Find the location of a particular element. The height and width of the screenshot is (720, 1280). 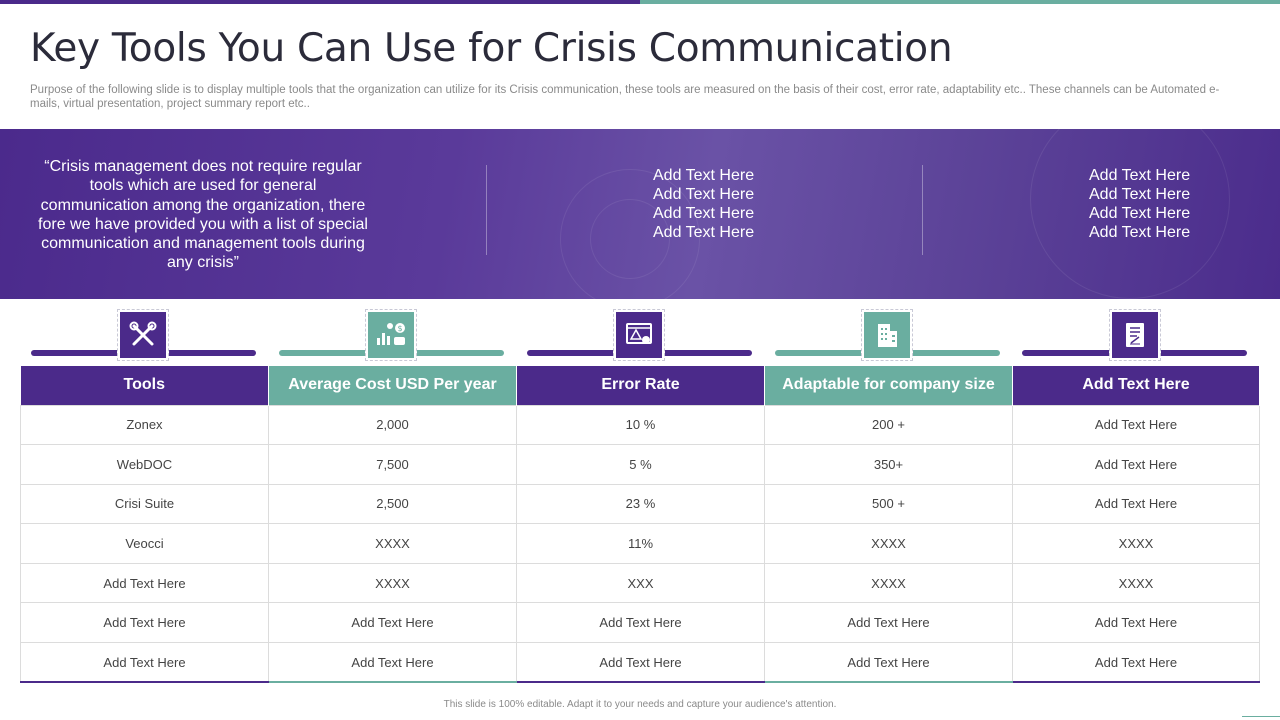

table-cell: 350+ is located at coordinates (888, 464).